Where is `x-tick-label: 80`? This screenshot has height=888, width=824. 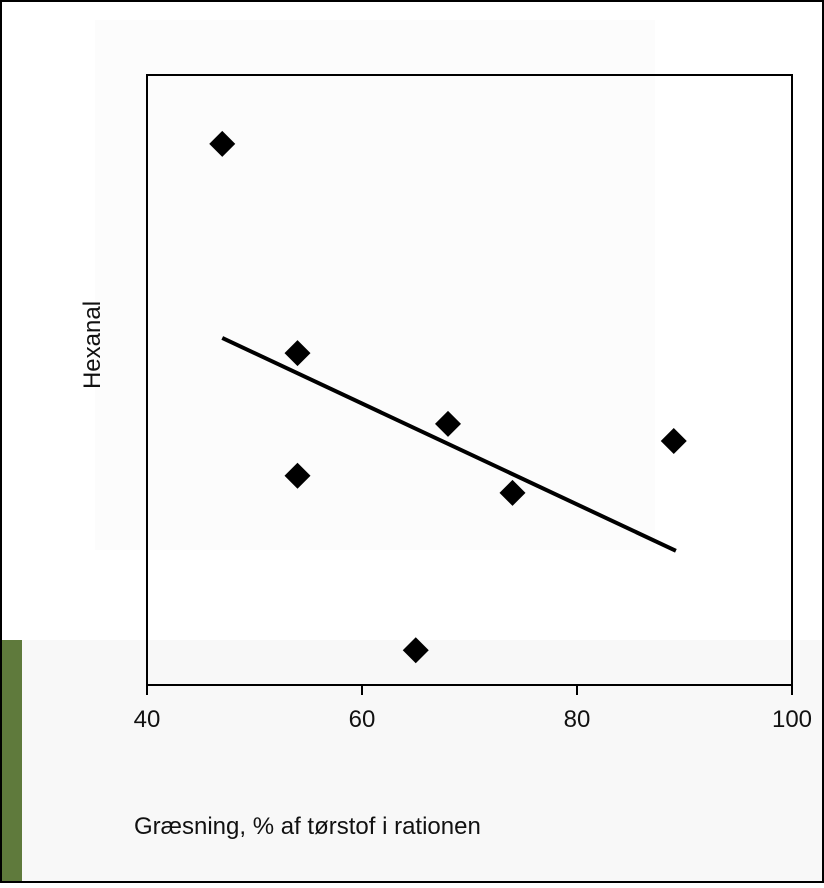 x-tick-label: 80 is located at coordinates (577, 719).